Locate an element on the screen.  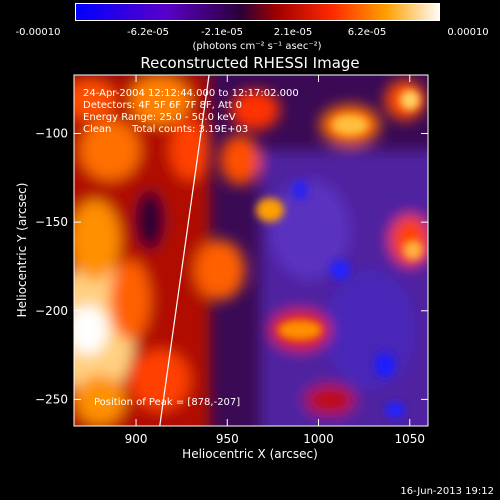
colorbar-tick-label: 2.1e-05 is located at coordinates (293, 32).